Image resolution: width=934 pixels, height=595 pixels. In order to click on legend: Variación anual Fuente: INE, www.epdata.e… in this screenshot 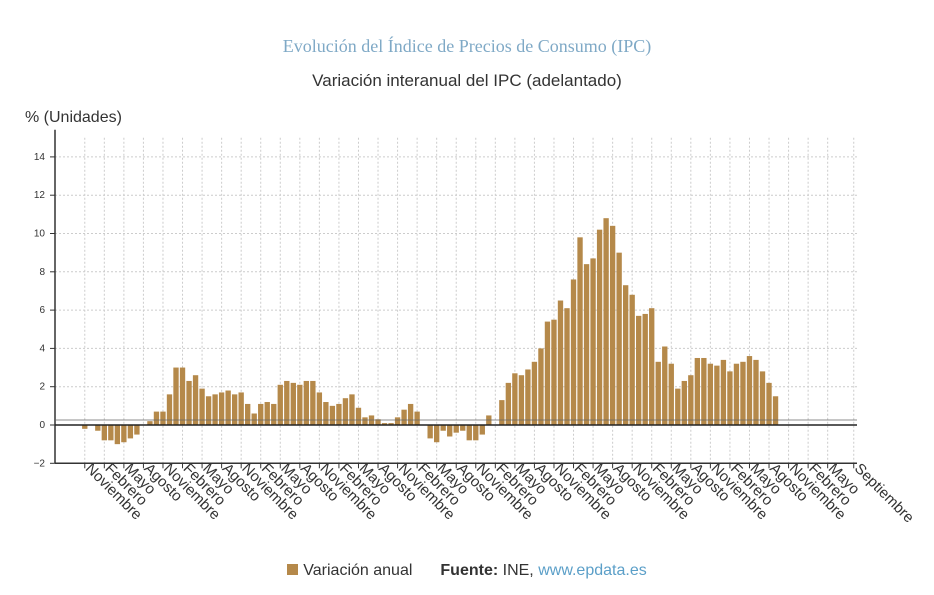, I will do `click(467, 571)`.